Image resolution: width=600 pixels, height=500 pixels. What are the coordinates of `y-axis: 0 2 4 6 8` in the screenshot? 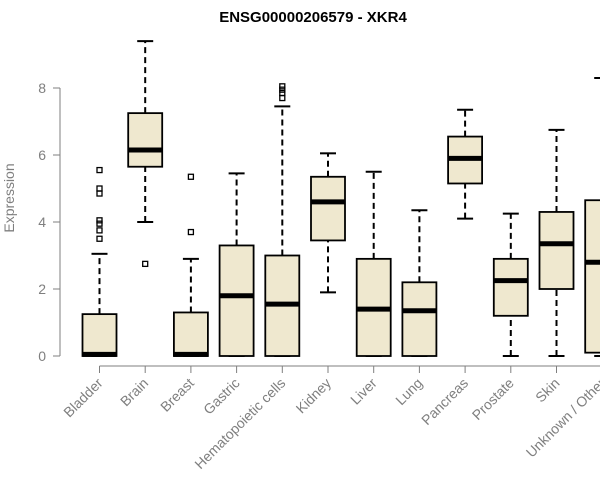 It's located at (49, 222).